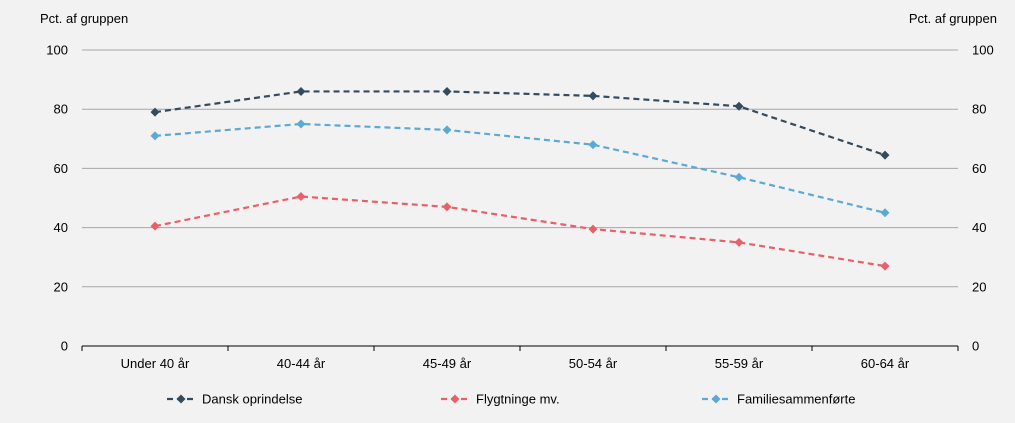  What do you see at coordinates (953, 18) in the screenshot?
I see `y-axis-label-right: Pct. af gruppen` at bounding box center [953, 18].